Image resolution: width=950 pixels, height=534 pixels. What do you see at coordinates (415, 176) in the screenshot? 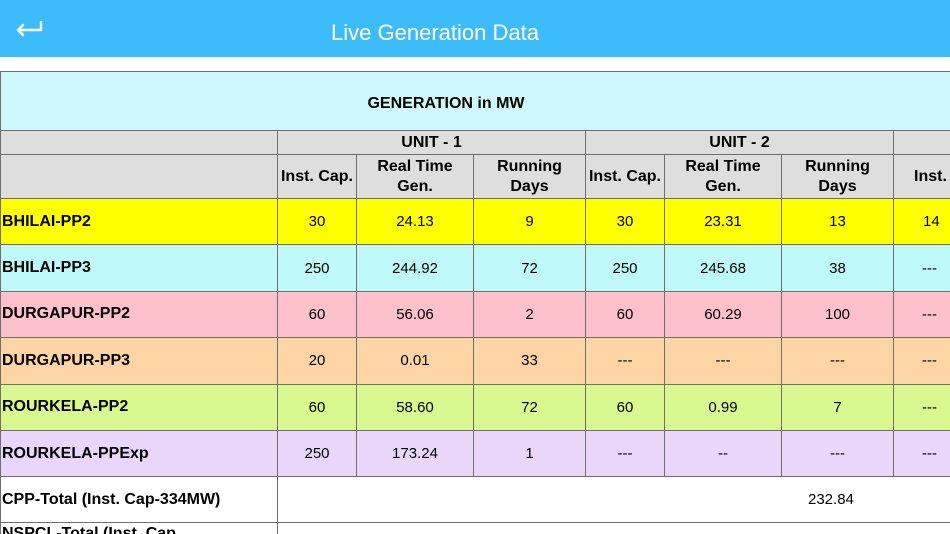
I see `col-real-time-gen-u1: Real Time Gen.` at bounding box center [415, 176].